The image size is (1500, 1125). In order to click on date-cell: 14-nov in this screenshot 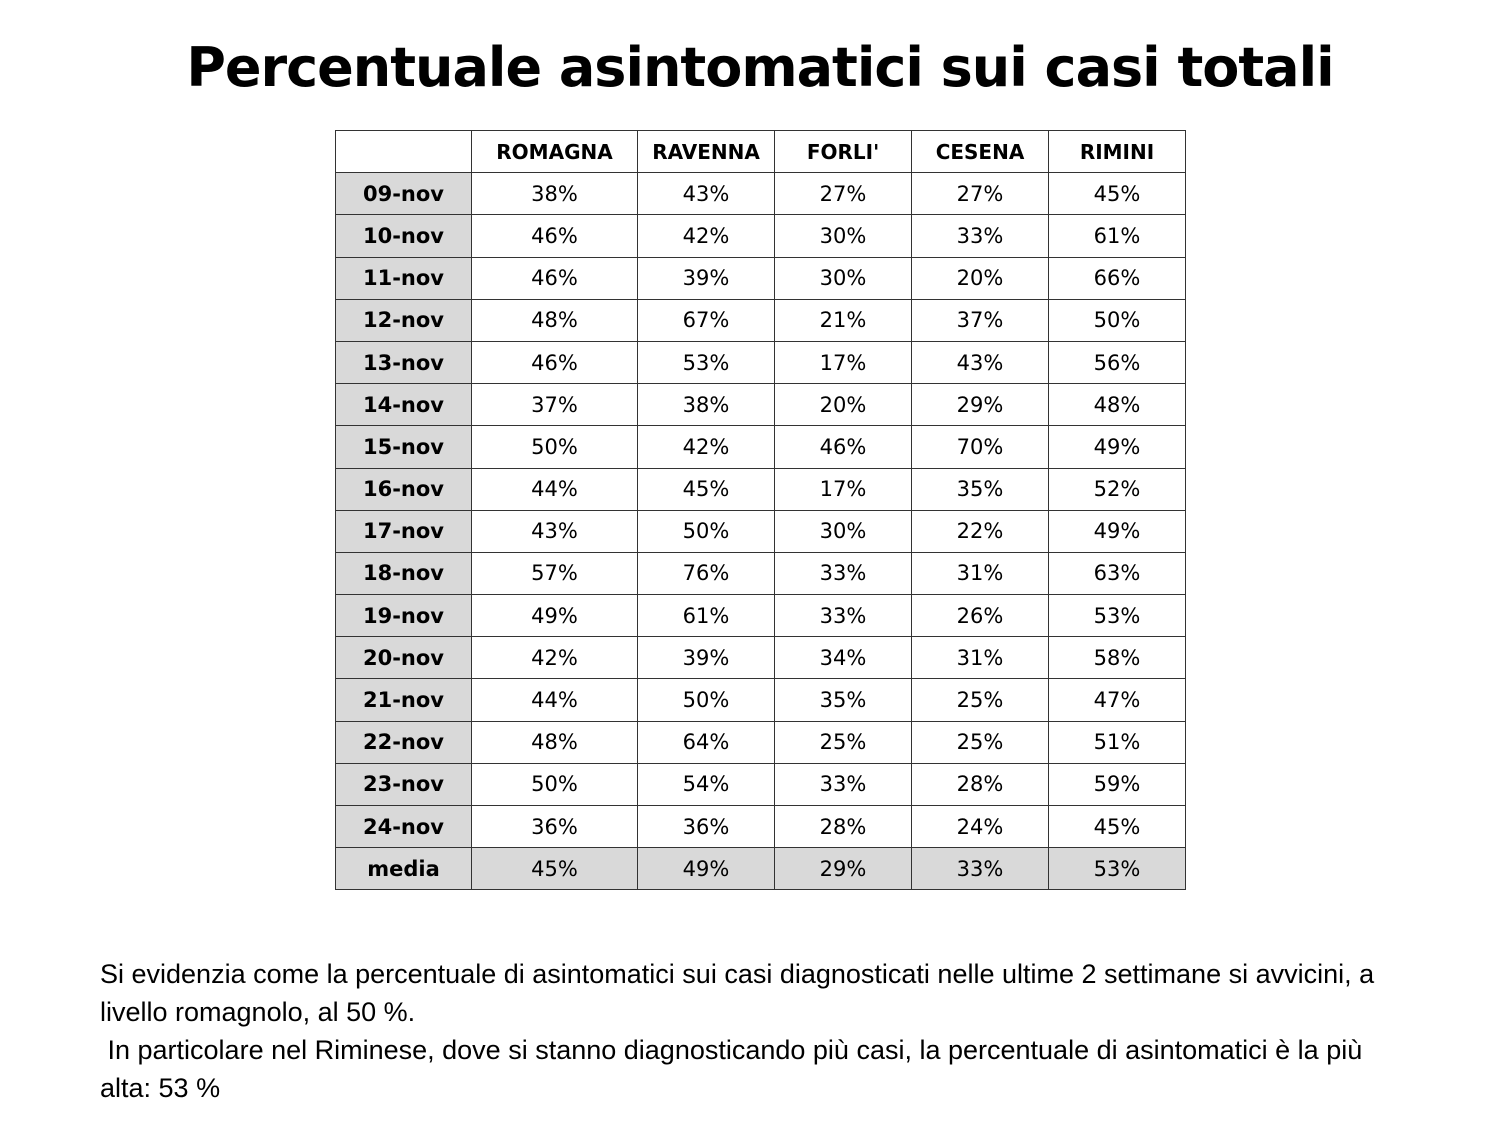, I will do `click(403, 405)`.